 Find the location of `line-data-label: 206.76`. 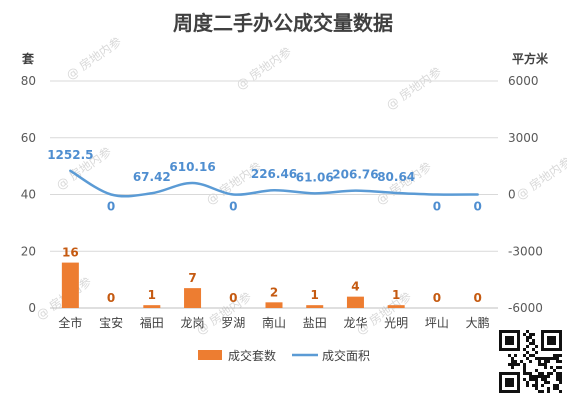

line-data-label: 206.76 is located at coordinates (355, 175).